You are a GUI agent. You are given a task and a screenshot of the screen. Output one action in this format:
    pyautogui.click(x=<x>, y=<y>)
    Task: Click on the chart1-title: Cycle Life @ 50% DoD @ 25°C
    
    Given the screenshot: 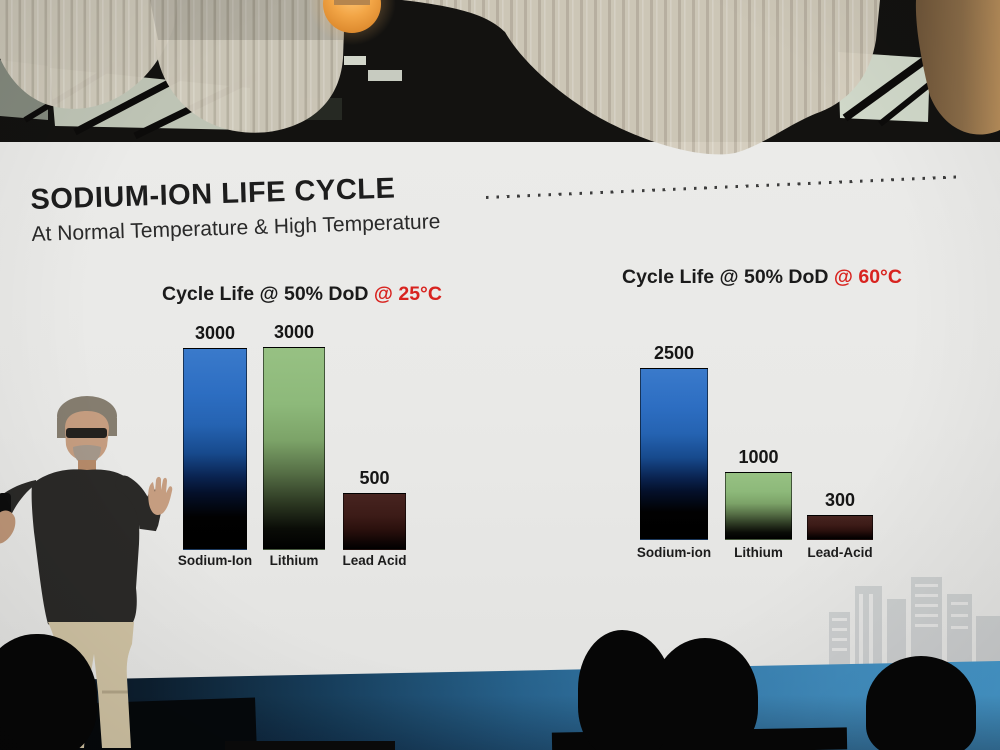 What is the action you would take?
    pyautogui.click(x=302, y=294)
    